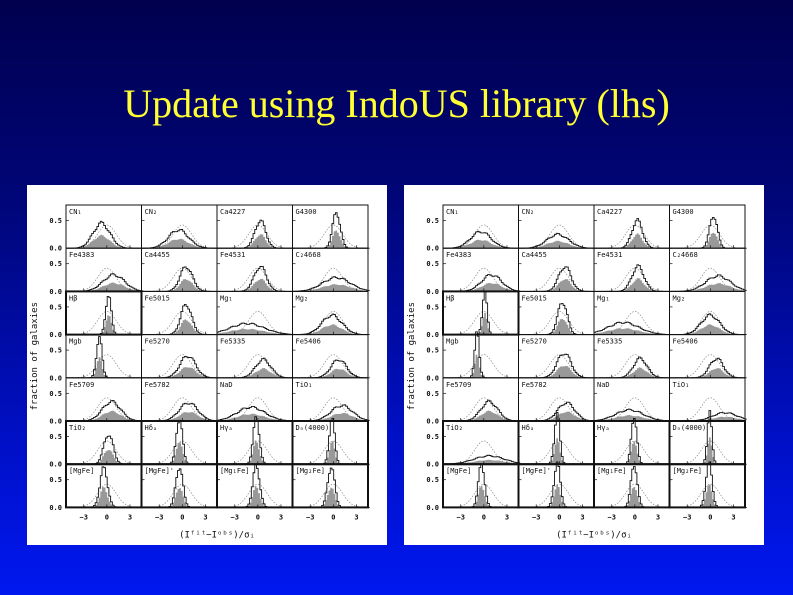 Image resolution: width=793 pixels, height=595 pixels. What do you see at coordinates (481, 399) in the screenshot?
I see `histogram-panel: Fe5709` at bounding box center [481, 399].